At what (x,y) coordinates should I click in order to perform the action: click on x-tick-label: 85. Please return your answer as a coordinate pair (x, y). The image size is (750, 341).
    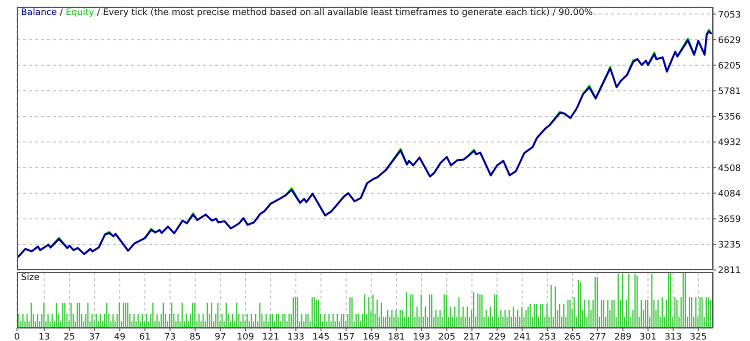
    Looking at the image, I should click on (195, 336).